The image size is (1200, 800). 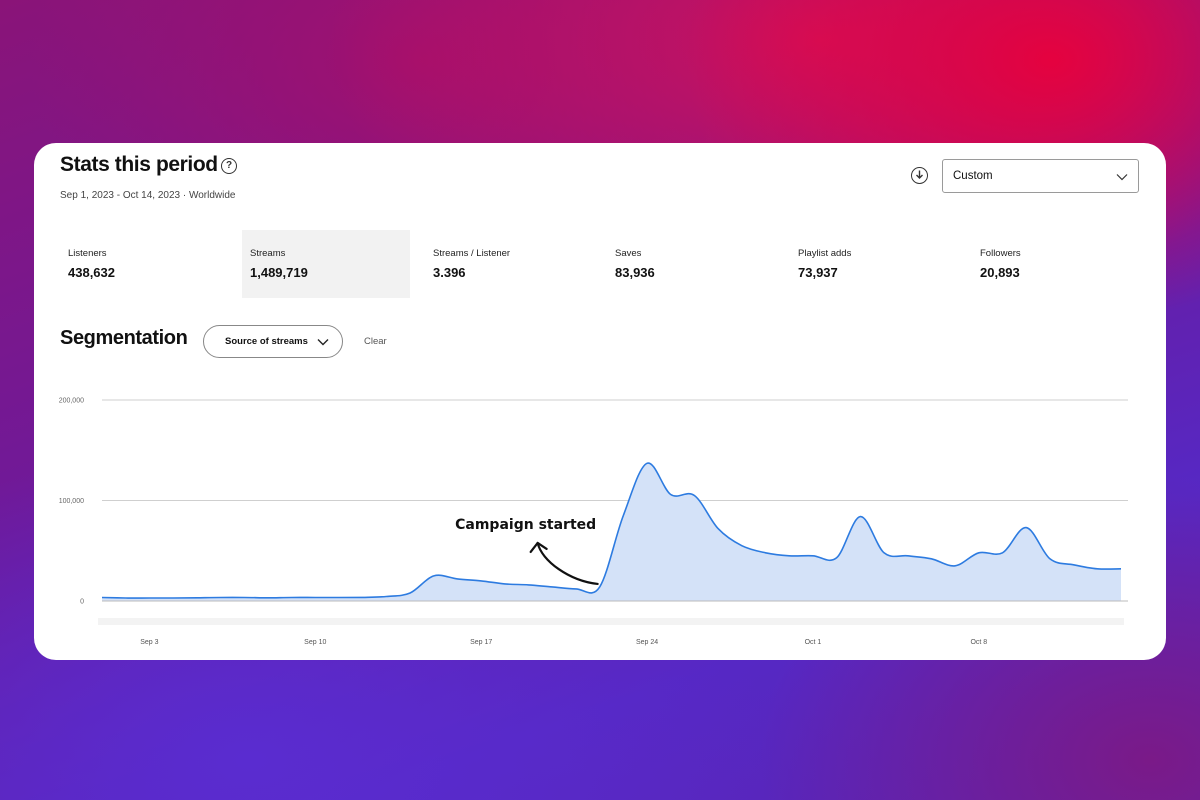 What do you see at coordinates (567, 563) in the screenshot?
I see `annotation-arrow` at bounding box center [567, 563].